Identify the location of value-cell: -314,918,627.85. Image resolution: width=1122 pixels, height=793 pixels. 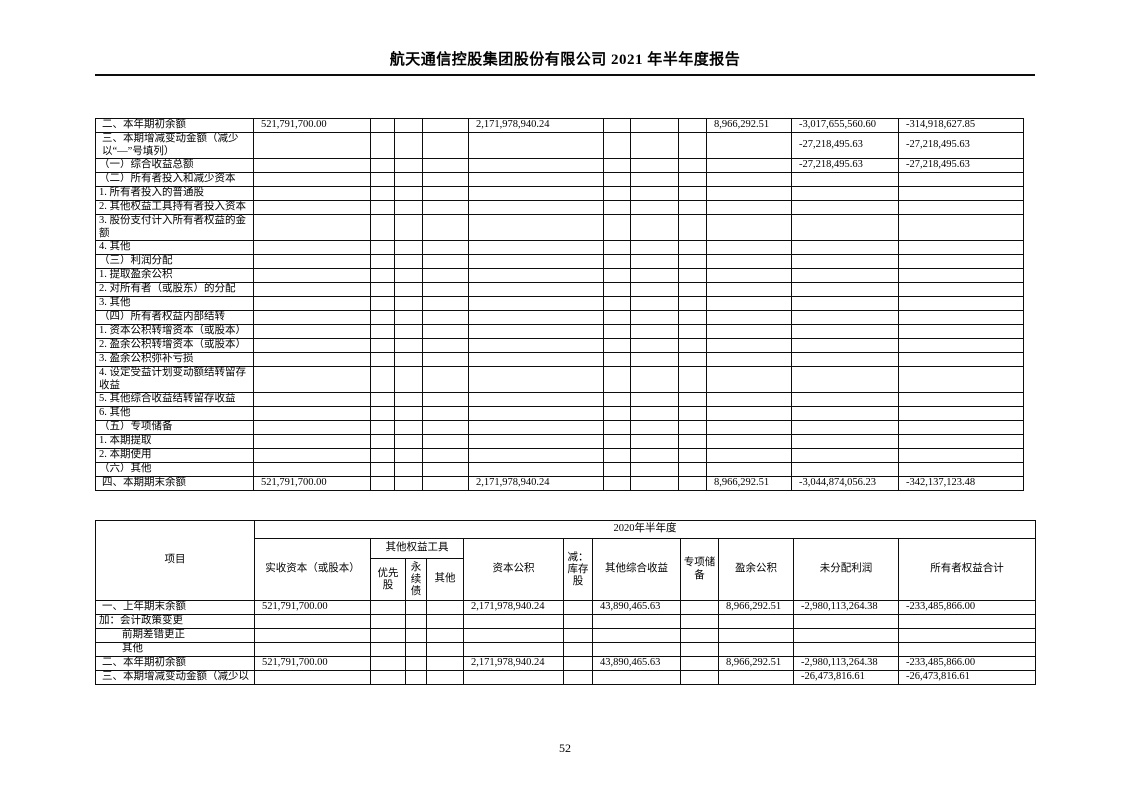
(961, 125).